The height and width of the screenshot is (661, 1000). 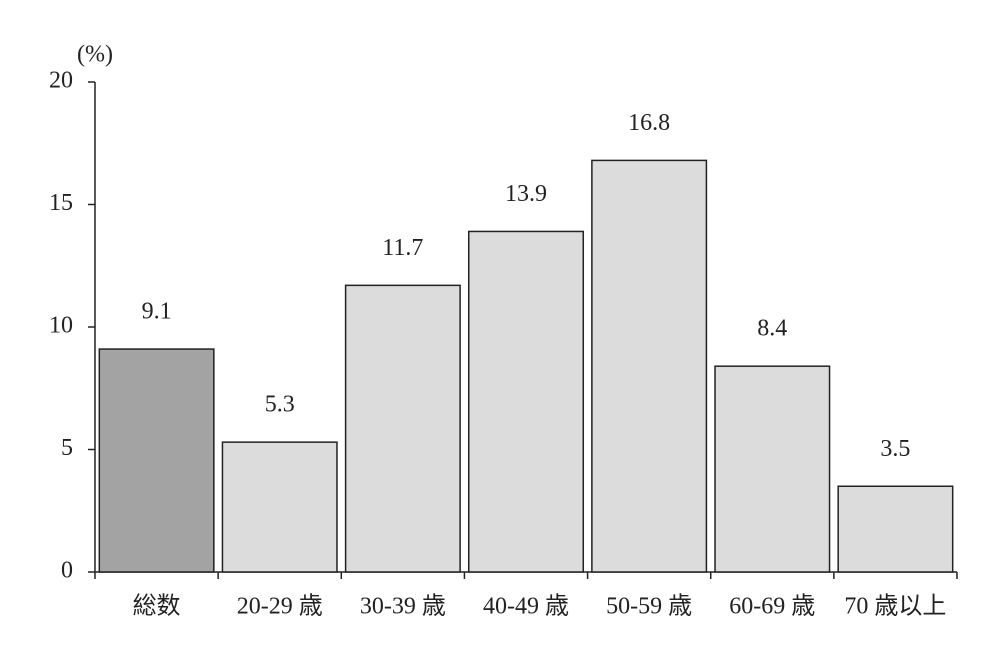 What do you see at coordinates (67, 571) in the screenshot?
I see `y-tick-label: 0` at bounding box center [67, 571].